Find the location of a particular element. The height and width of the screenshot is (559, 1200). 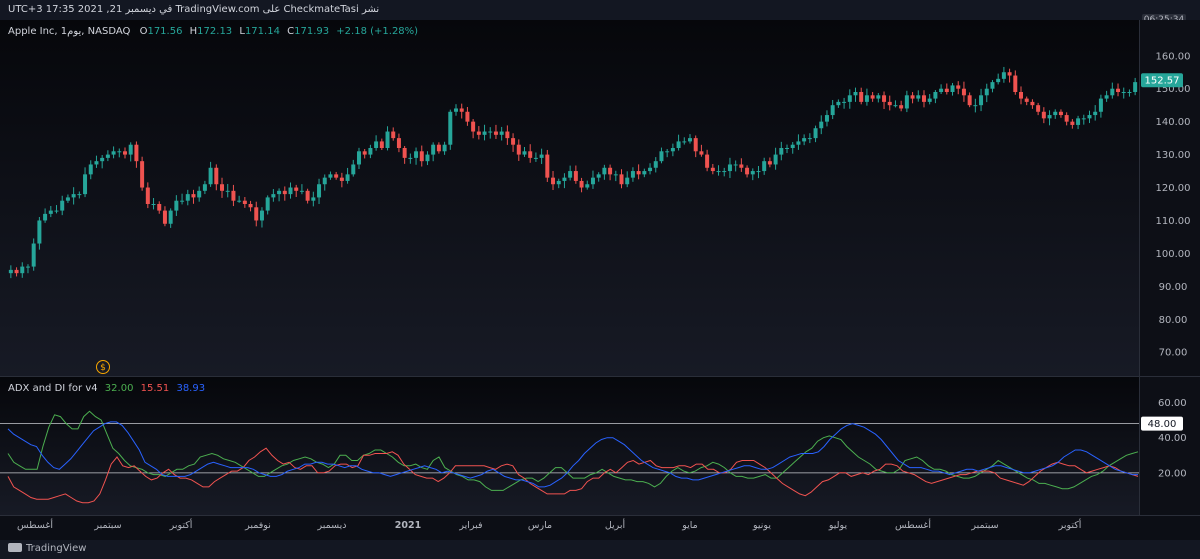

price-tick-label: 150.00 is located at coordinates (1173, 89).